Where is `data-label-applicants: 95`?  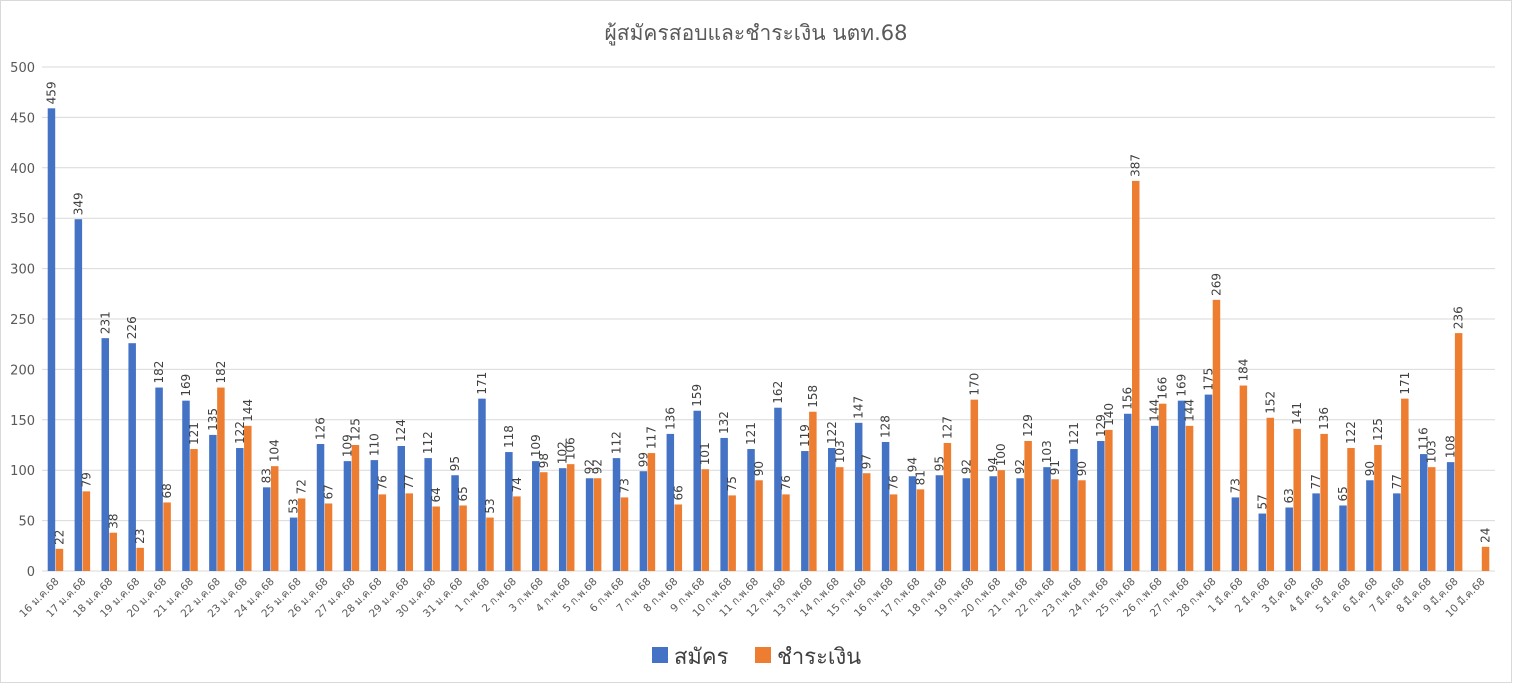
data-label-applicants: 95 is located at coordinates (939, 463).